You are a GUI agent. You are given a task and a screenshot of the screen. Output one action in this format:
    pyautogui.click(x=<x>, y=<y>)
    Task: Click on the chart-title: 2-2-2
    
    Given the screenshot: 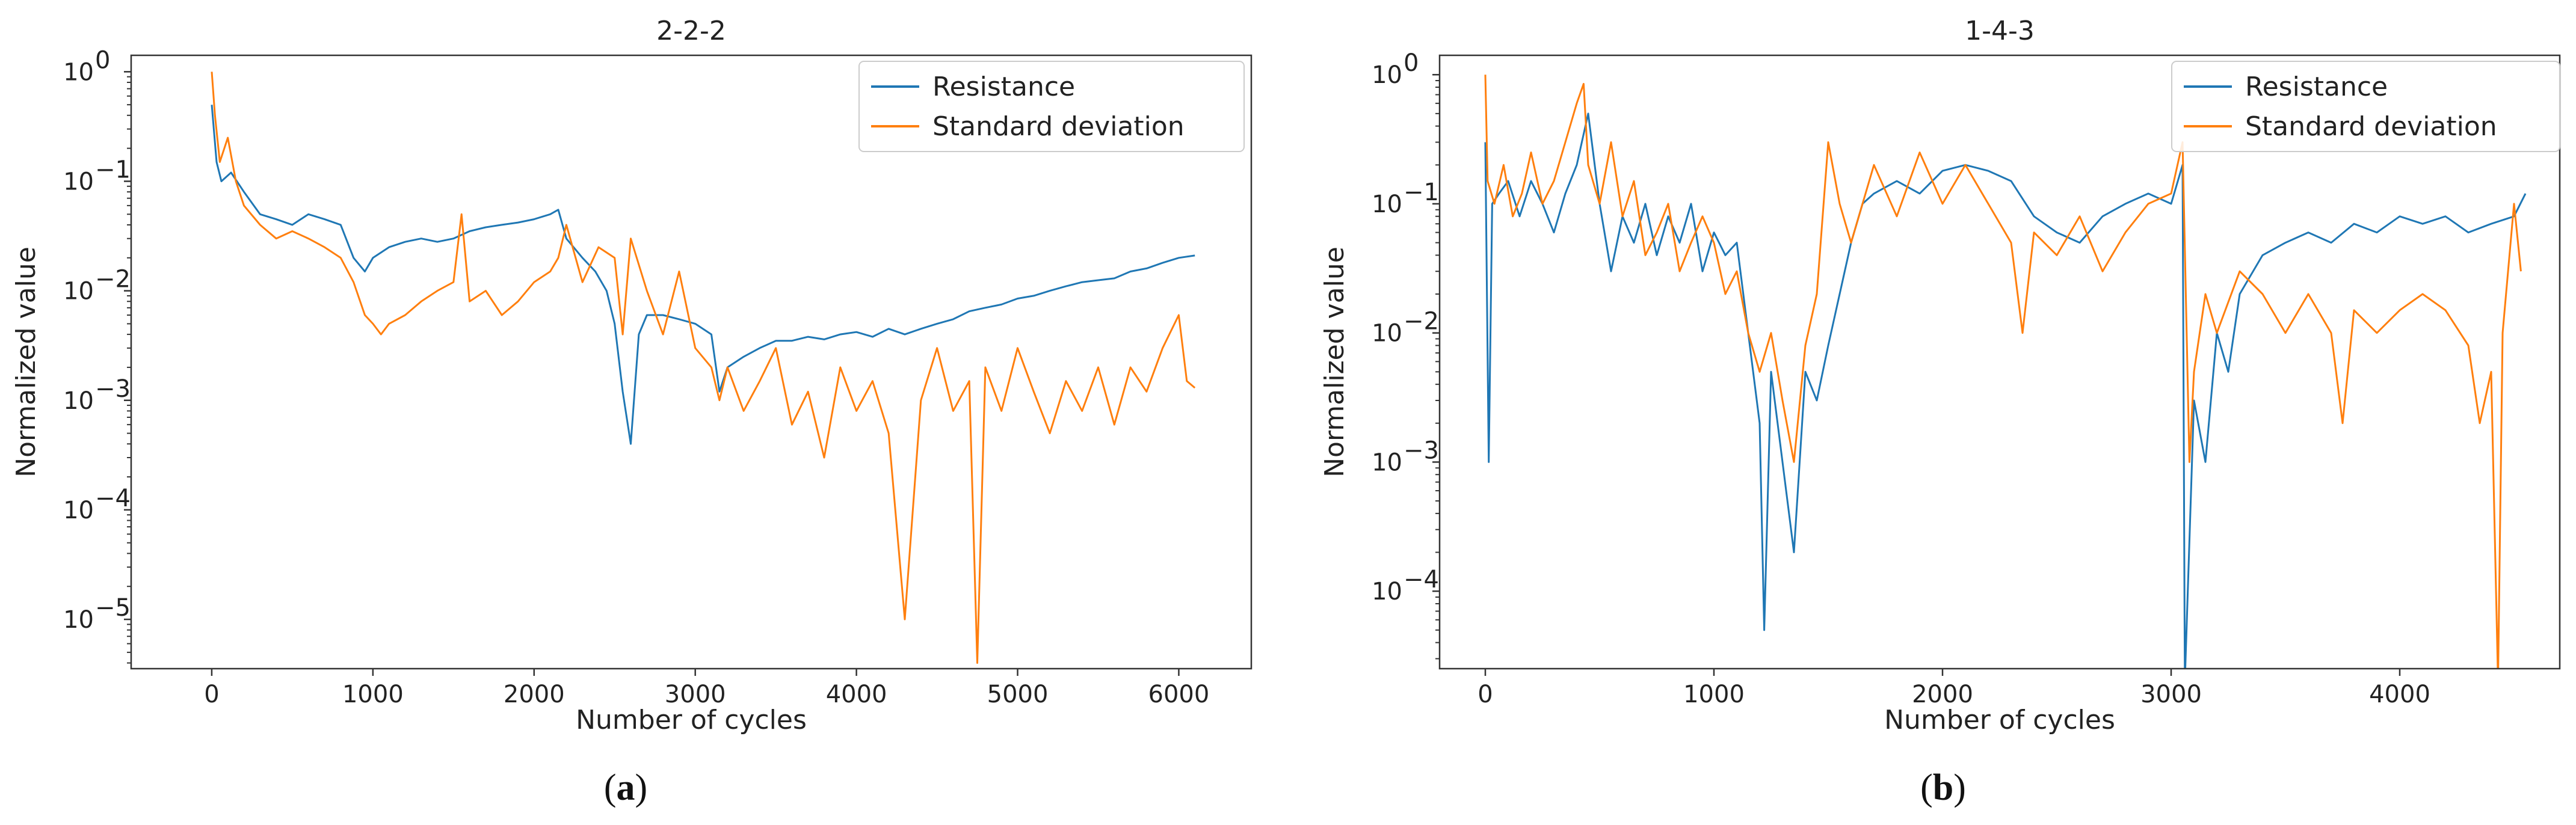 What is the action you would take?
    pyautogui.click(x=691, y=31)
    